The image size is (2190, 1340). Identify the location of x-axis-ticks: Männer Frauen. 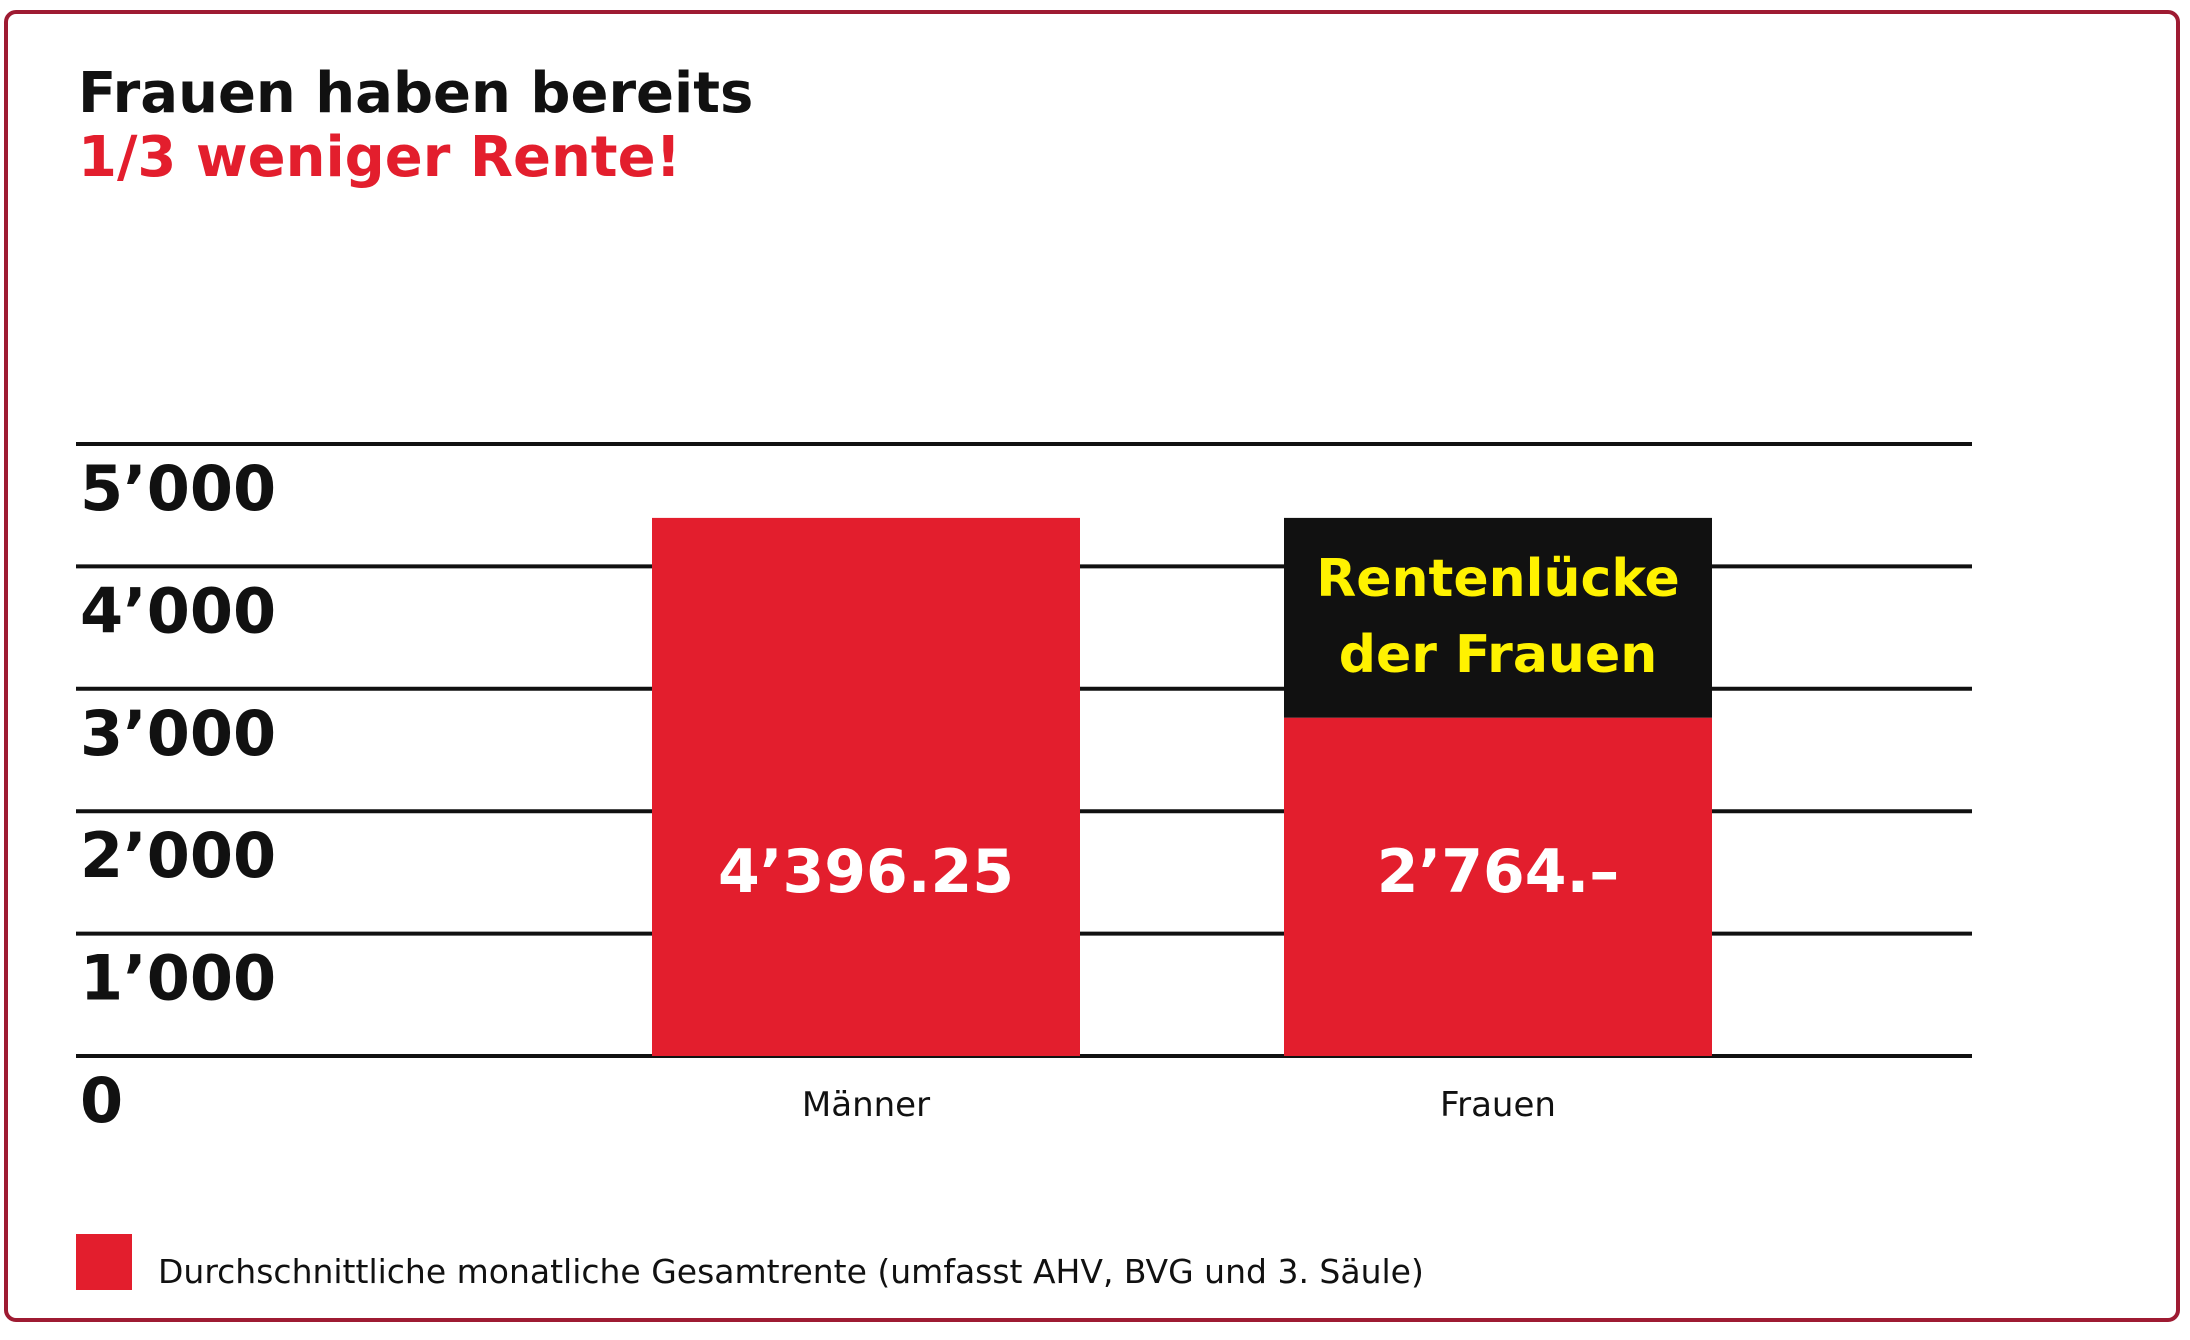
(1179, 1105).